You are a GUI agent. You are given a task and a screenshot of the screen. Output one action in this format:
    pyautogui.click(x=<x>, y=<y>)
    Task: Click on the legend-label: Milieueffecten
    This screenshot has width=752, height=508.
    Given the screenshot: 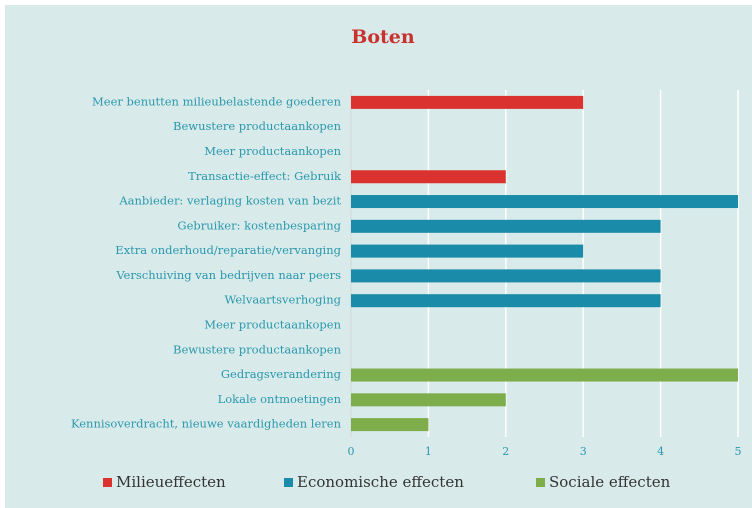 What is the action you would take?
    pyautogui.click(x=171, y=482)
    